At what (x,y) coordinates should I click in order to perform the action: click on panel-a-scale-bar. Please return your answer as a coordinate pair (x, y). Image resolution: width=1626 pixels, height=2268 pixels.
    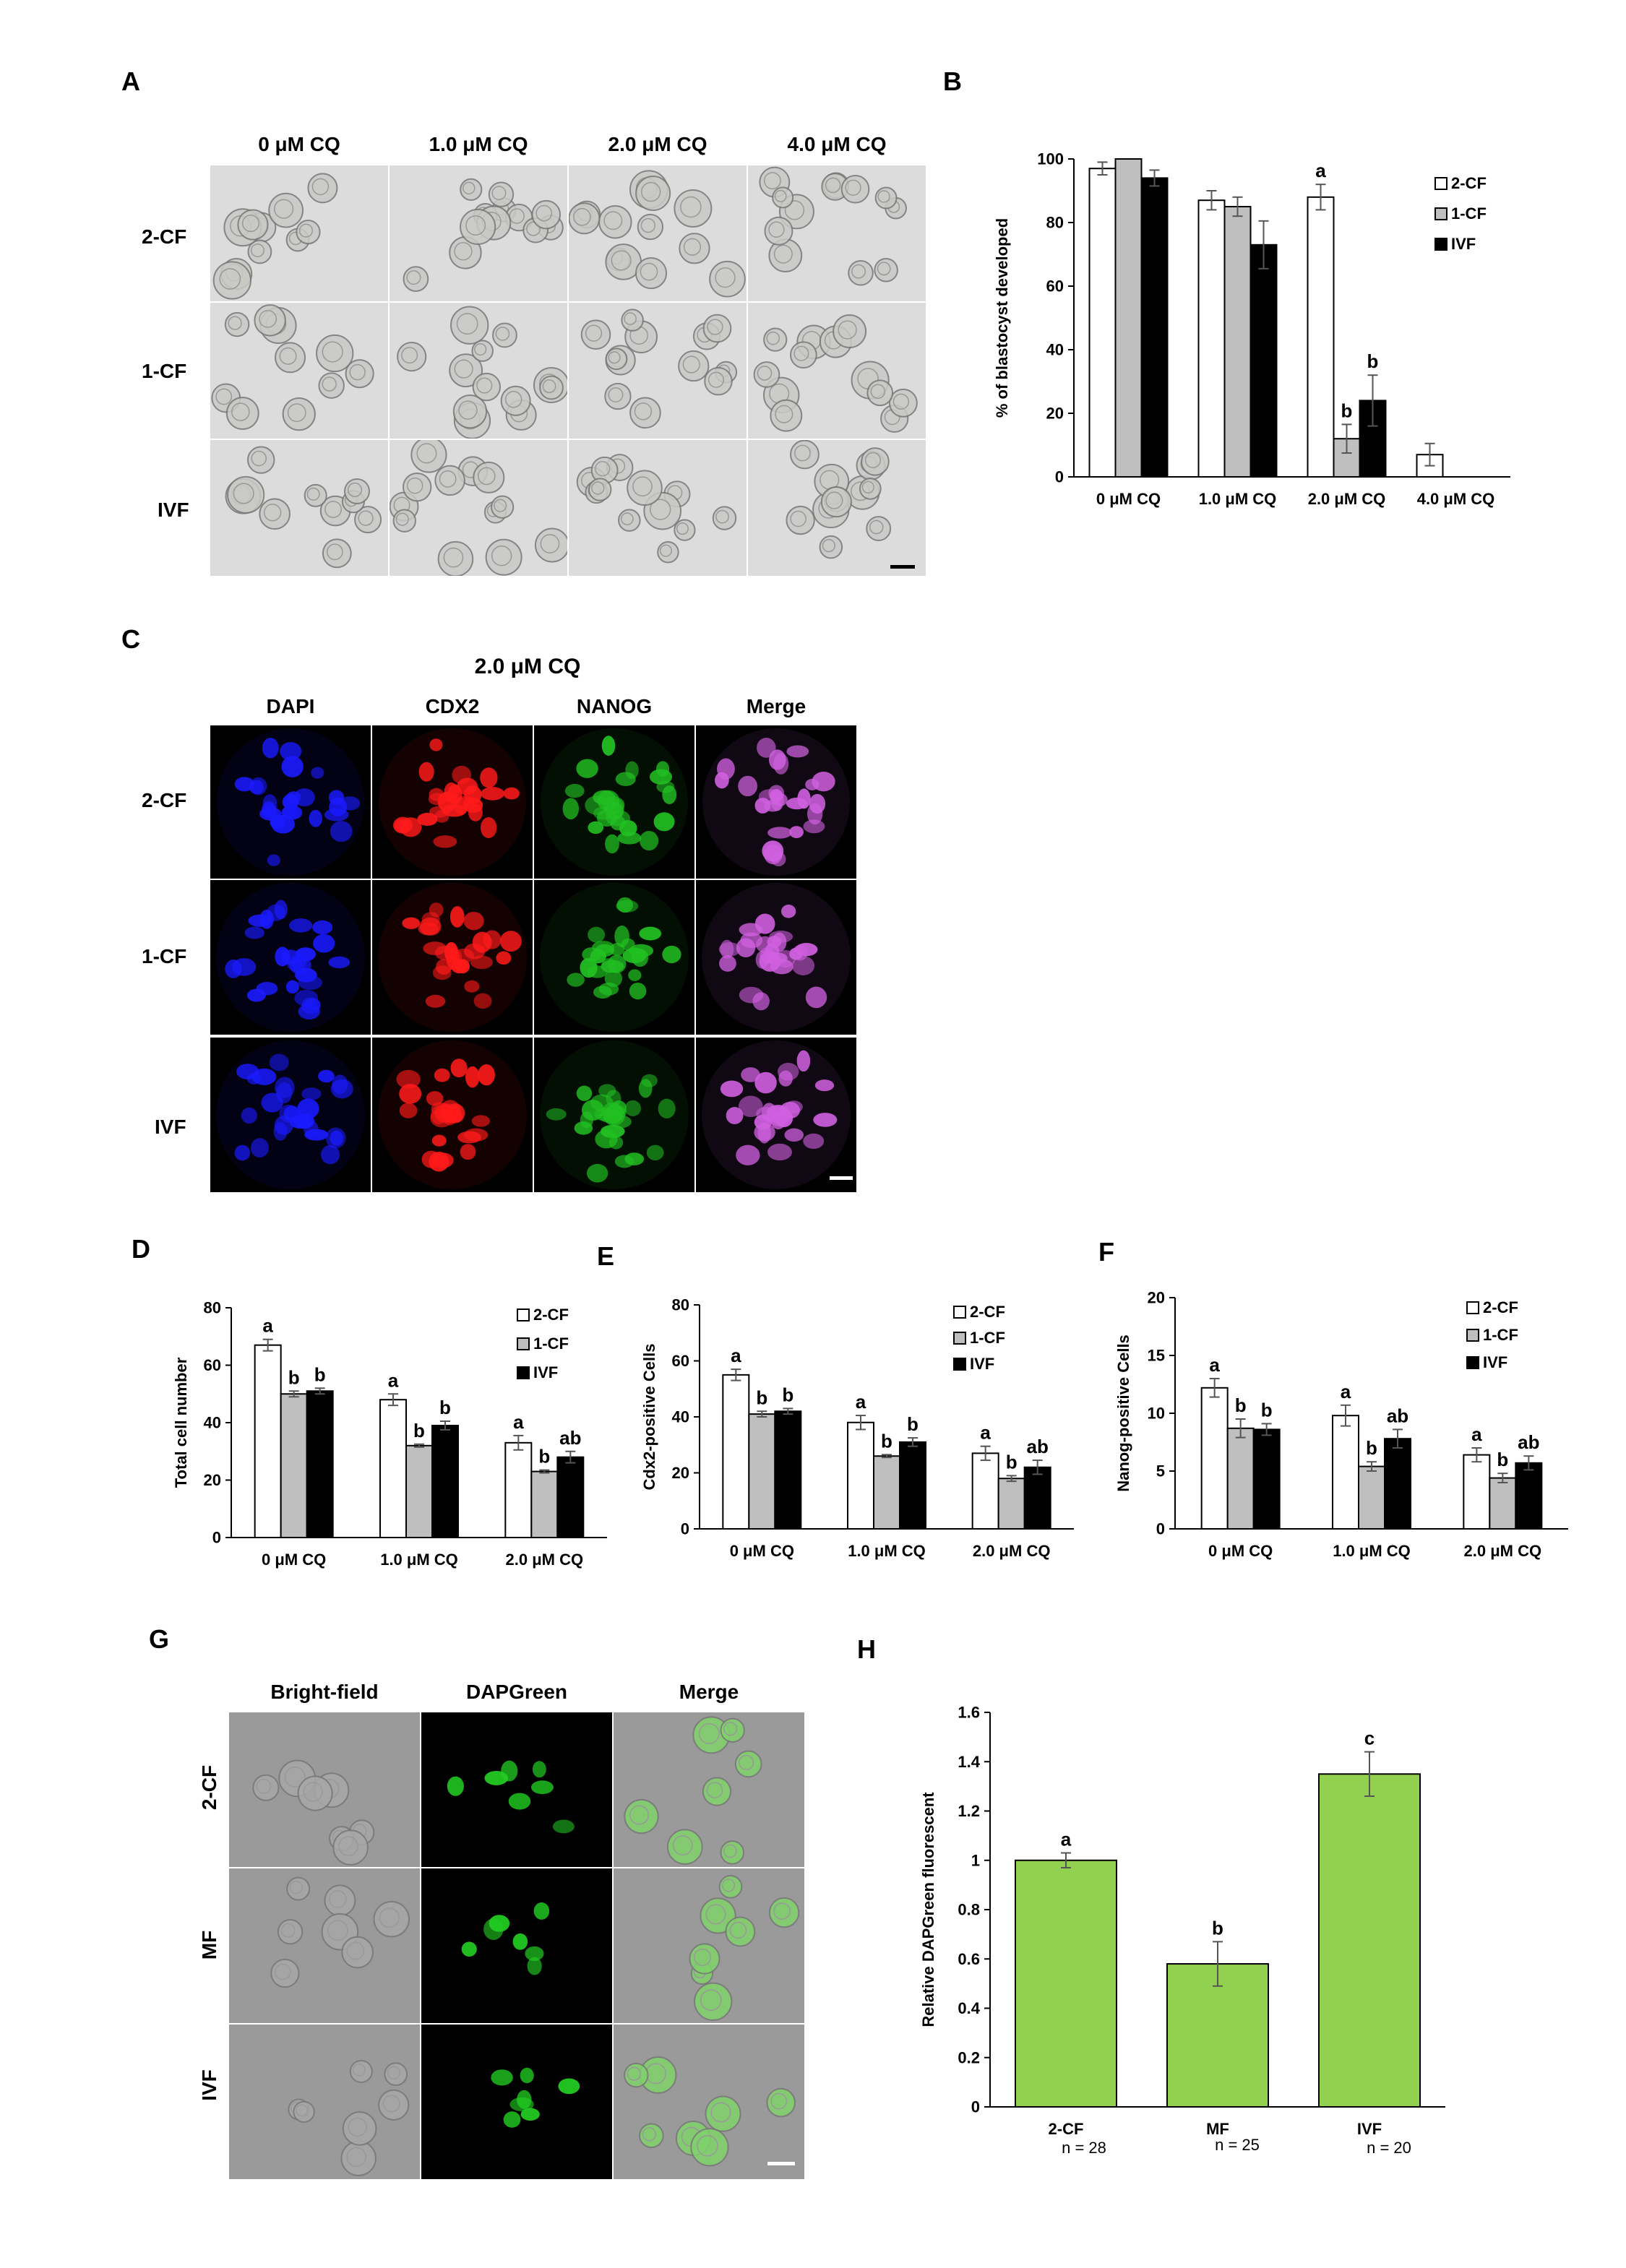
    Looking at the image, I should click on (902, 567).